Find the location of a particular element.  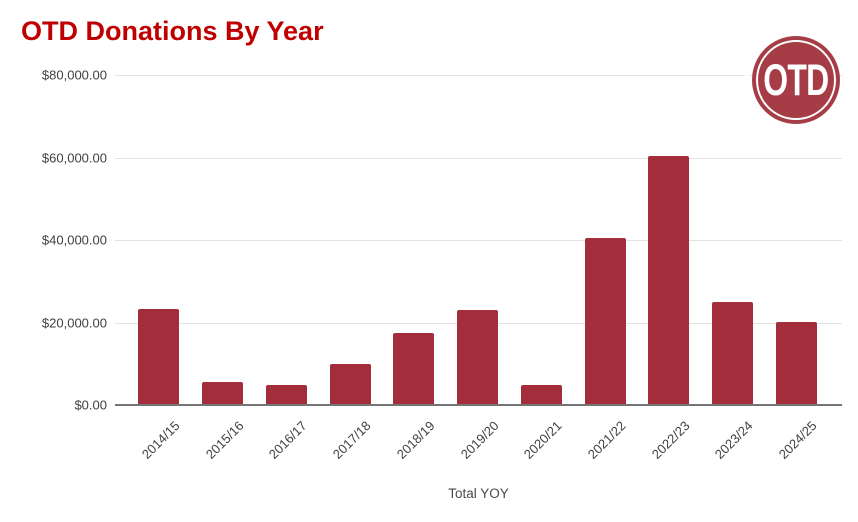

bar-slot: 2014/15 is located at coordinates (159, 268).